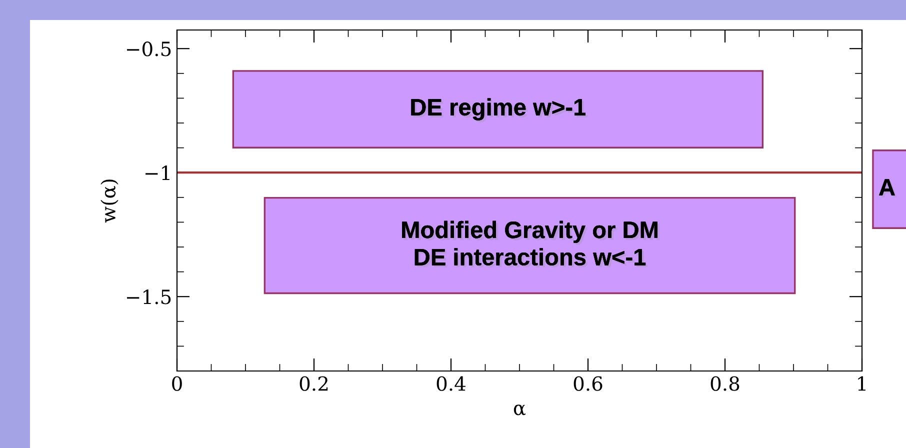  Describe the element at coordinates (531, 244) in the screenshot. I see `annotation: Modified Gravity or DM DE interactions w<-1` at that location.